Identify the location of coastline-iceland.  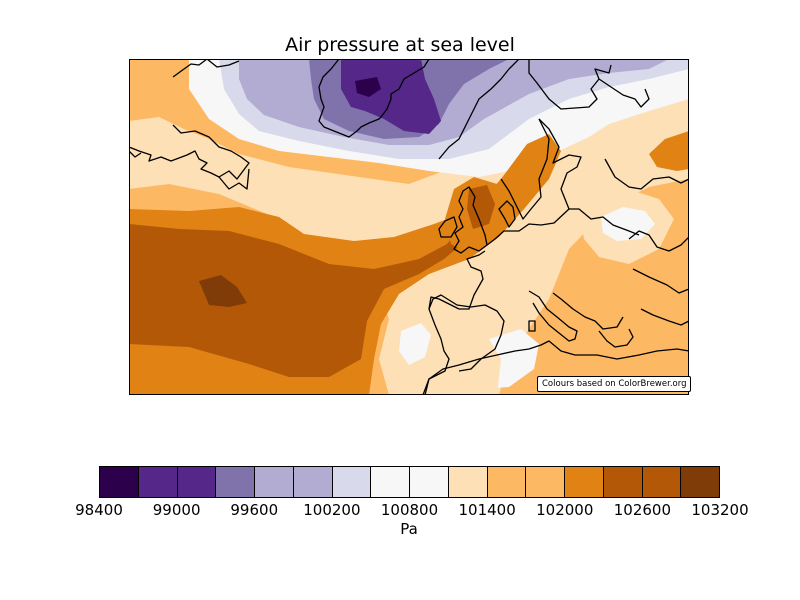
(189, 152).